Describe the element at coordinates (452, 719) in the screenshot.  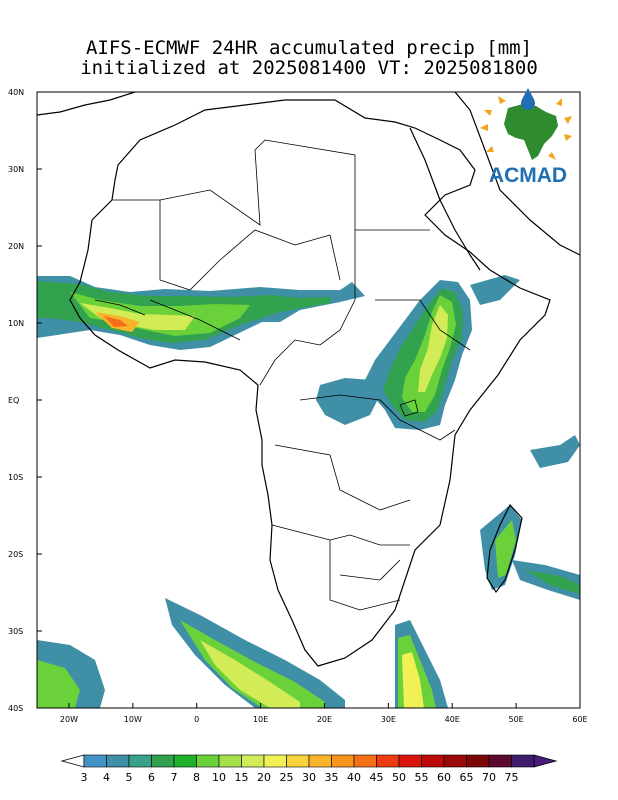
I see `lon-label: 40E` at that location.